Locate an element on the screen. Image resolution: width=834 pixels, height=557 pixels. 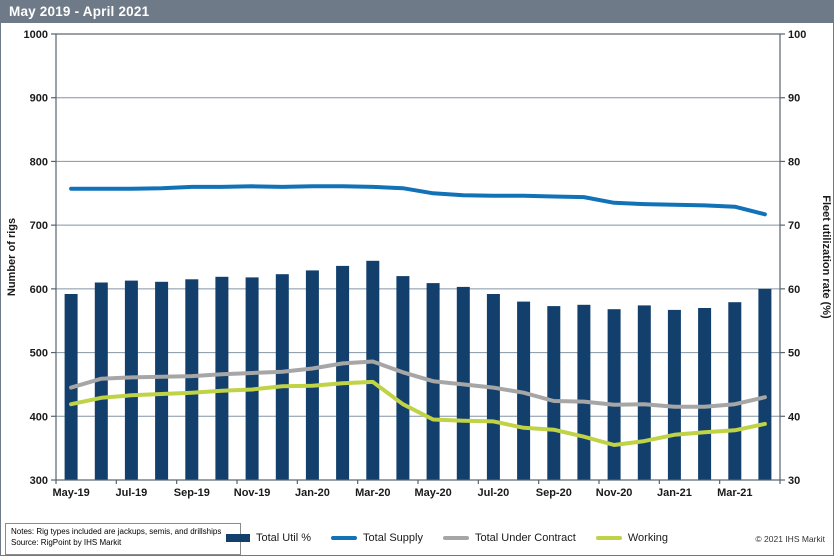
copyright-text: © 2021 IHS Markit is located at coordinates (790, 539).